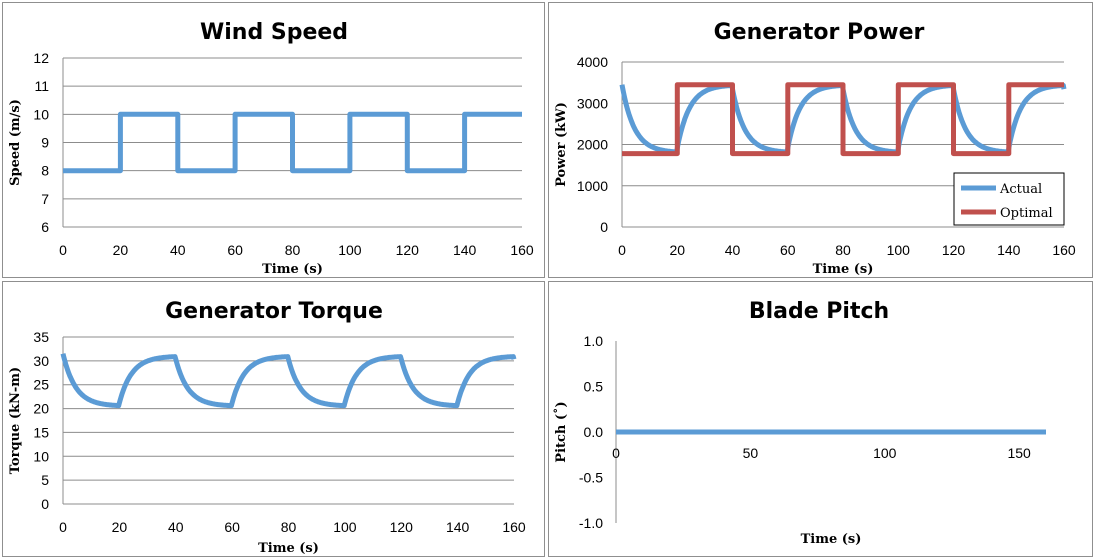 The image size is (1095, 559). I want to click on power-ytick-label: 0, so click(604, 227).